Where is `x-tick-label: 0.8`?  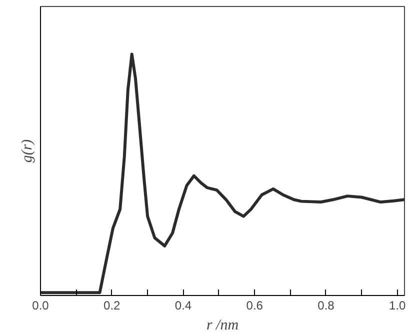
x-tick-label: 0.8 is located at coordinates (326, 305).